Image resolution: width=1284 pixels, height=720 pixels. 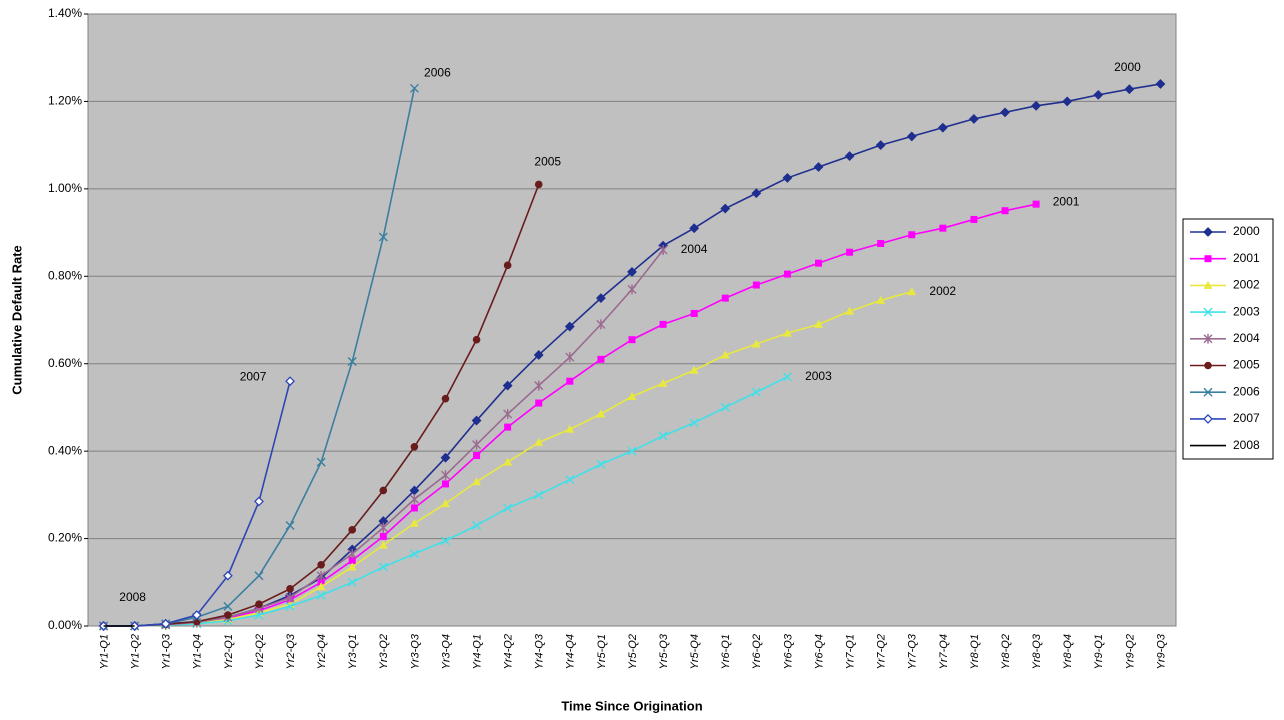 What do you see at coordinates (353, 651) in the screenshot?
I see `x-tick-label: Yr3-Q1` at bounding box center [353, 651].